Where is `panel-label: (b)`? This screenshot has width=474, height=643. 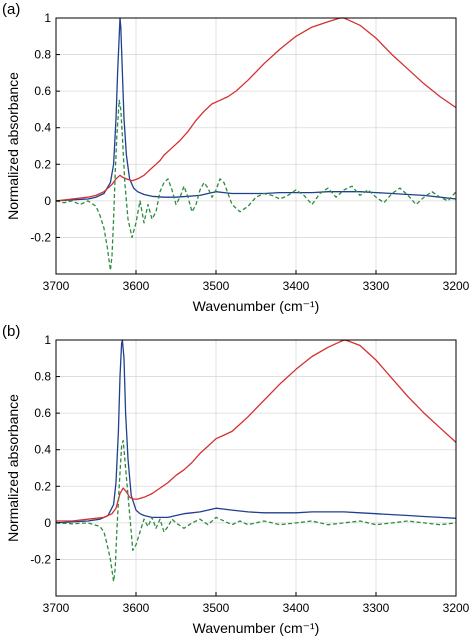
panel-label: (b) is located at coordinates (11, 331).